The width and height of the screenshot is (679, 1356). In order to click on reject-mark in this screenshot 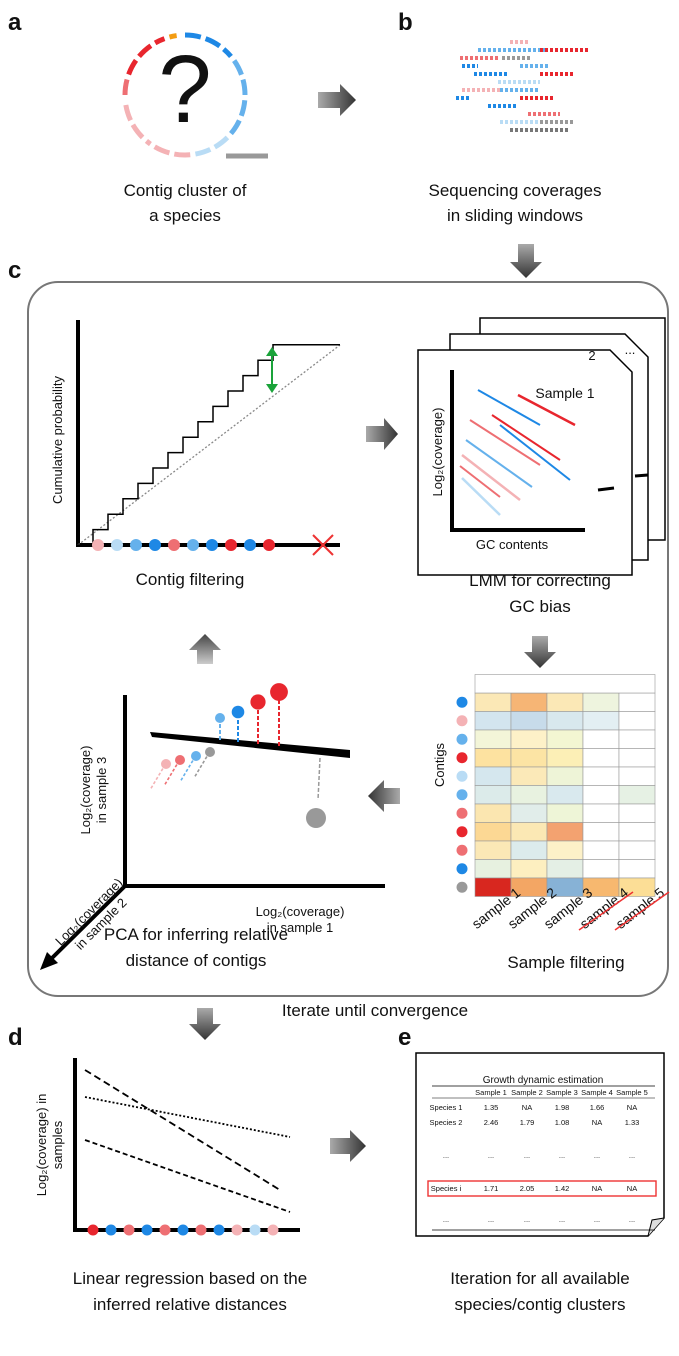, I will do `click(323, 545)`.